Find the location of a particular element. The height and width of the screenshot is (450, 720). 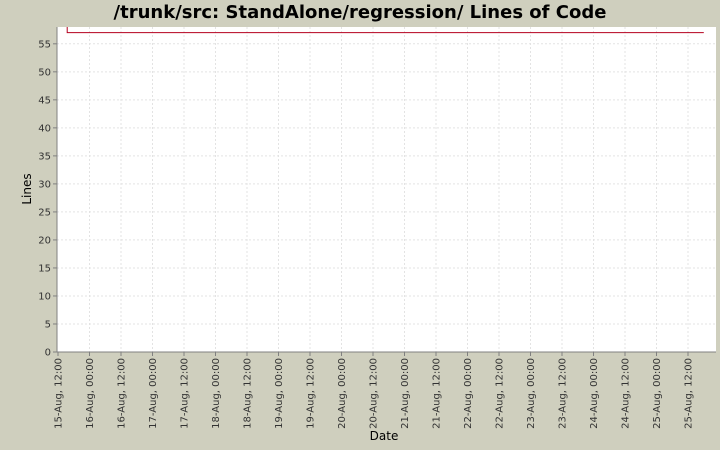

x-tick-label: 22-Aug, 00:00 is located at coordinates (468, 393).